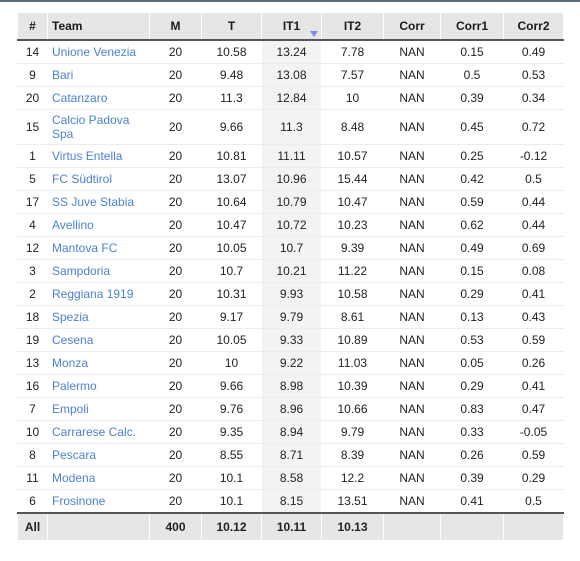 The width and height of the screenshot is (580, 561). Describe the element at coordinates (412, 526) in the screenshot. I see `totals-corr-blank` at that location.